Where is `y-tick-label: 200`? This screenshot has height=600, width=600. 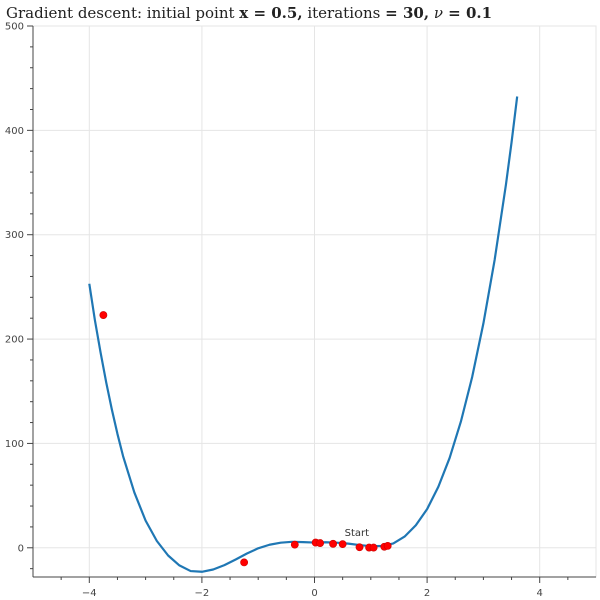 y-tick-label: 200 is located at coordinates (14, 340).